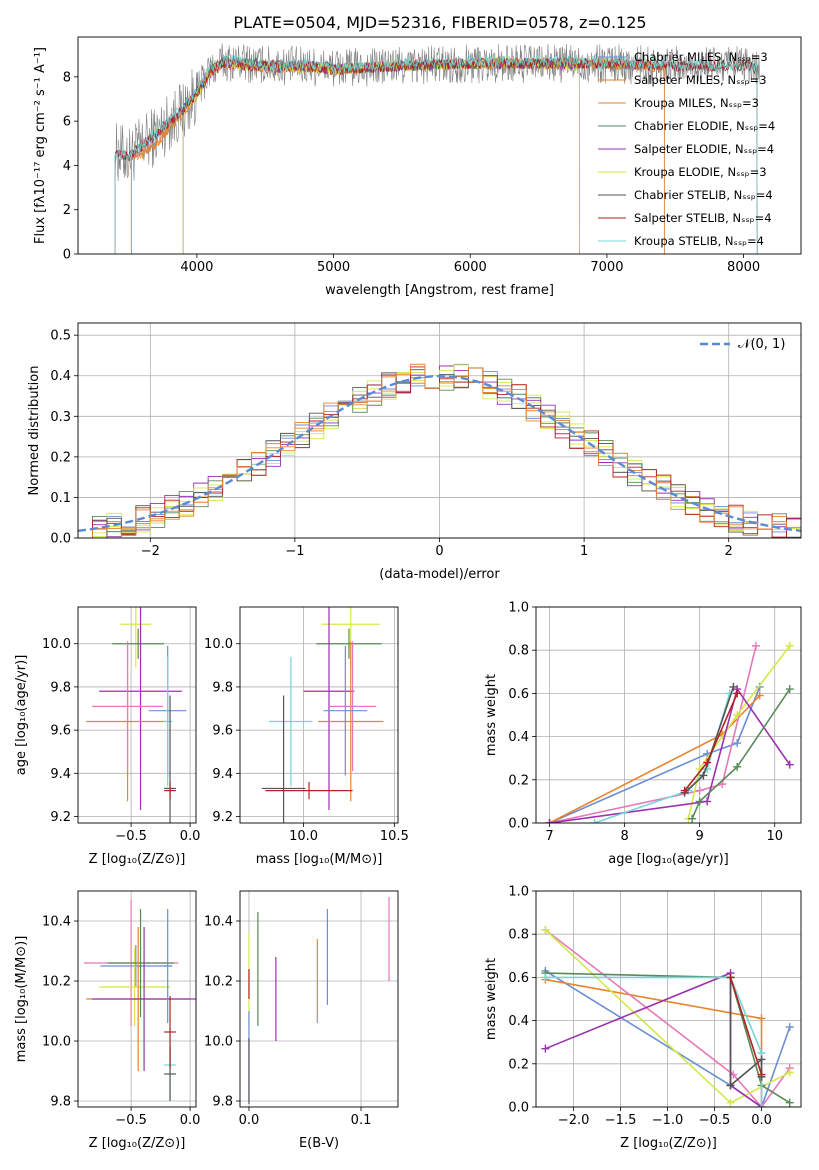 Image resolution: width=819 pixels, height=1170 pixels. Describe the element at coordinates (67, 255) in the screenshot. I see `y-tick-label: 0` at that location.